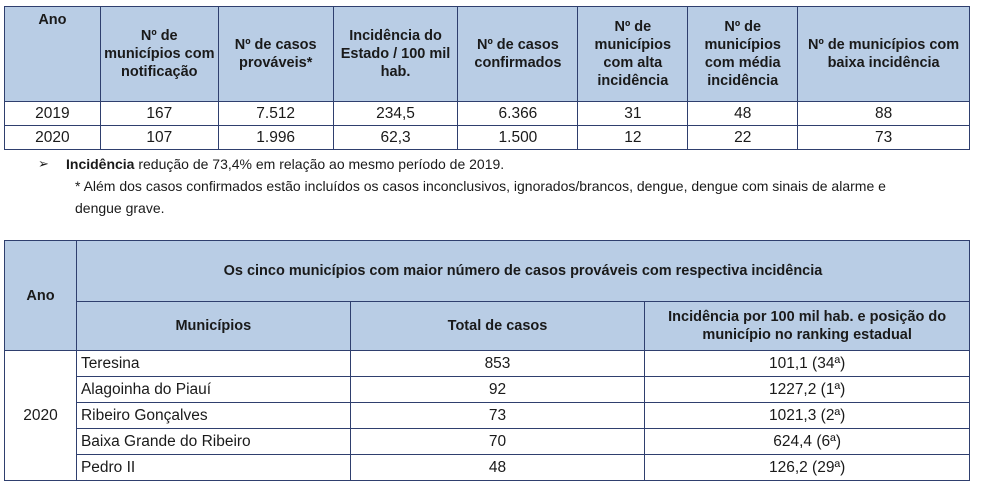 This screenshot has width=984, height=493. What do you see at coordinates (213, 326) in the screenshot?
I see `header-municipios: Municípios` at bounding box center [213, 326].